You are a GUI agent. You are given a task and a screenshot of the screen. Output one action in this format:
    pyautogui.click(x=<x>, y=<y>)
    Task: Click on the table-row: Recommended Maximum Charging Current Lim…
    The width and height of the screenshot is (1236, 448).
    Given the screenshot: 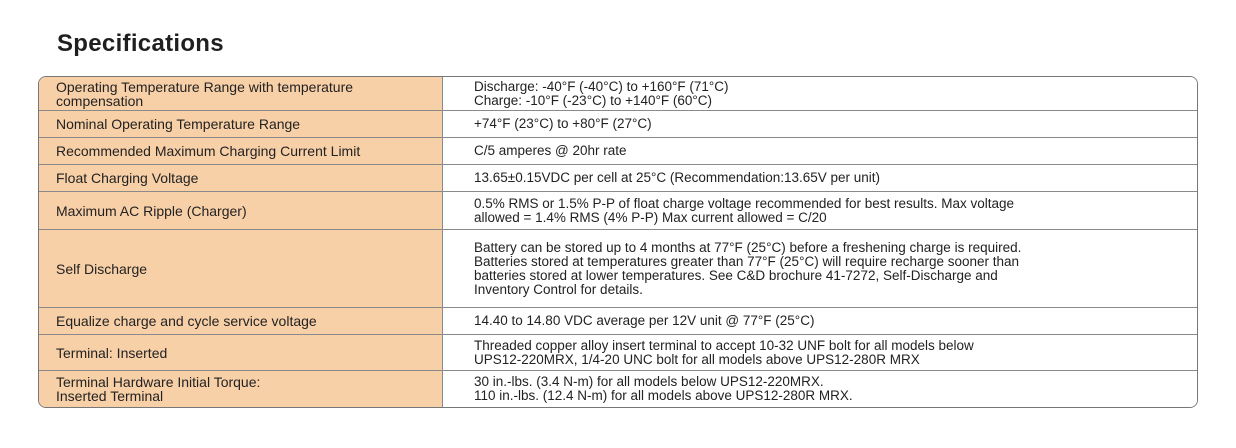 What is the action you would take?
    pyautogui.click(x=618, y=151)
    